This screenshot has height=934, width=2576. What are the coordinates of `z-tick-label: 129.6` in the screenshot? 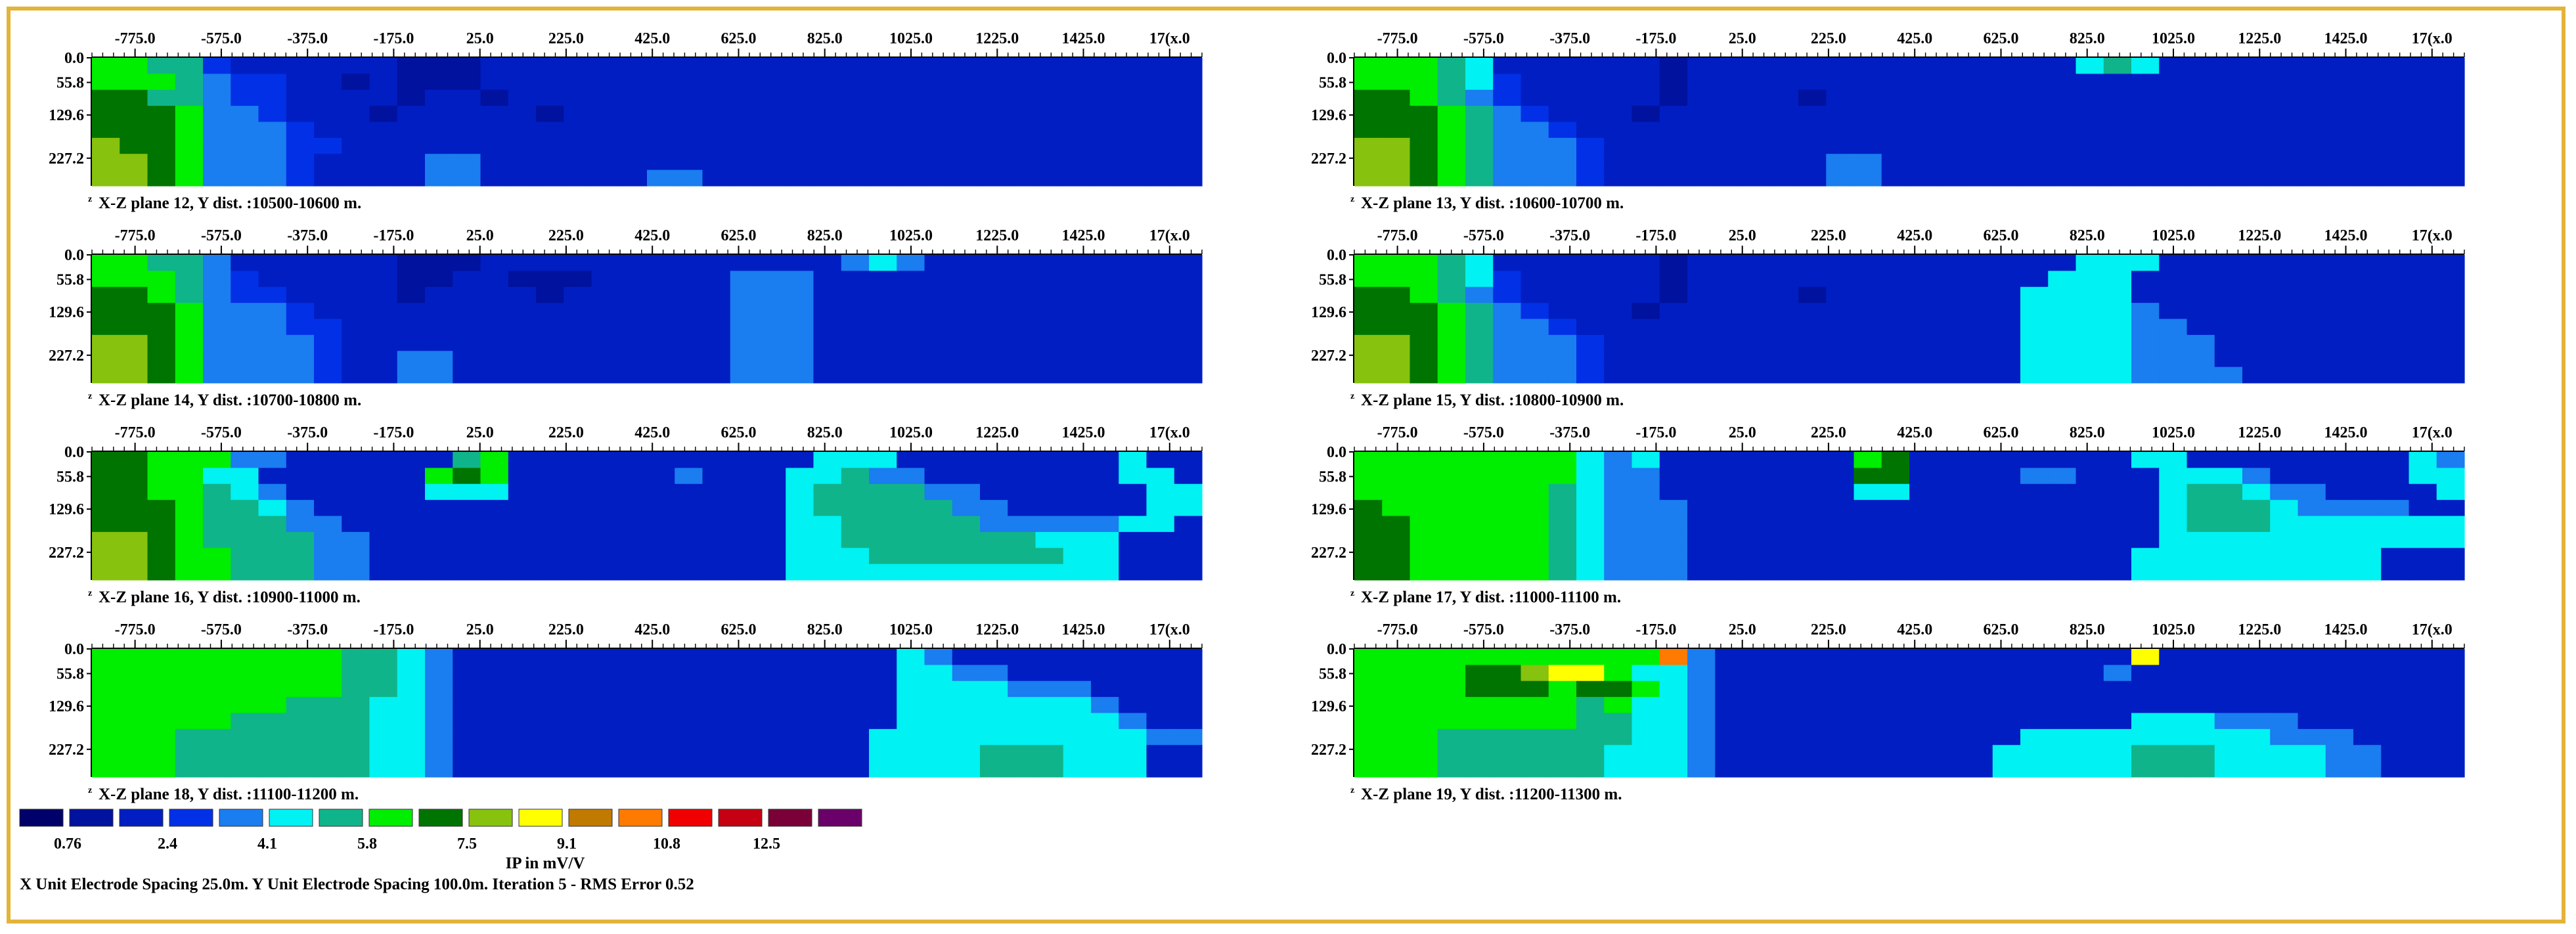 It's located at (66, 509).